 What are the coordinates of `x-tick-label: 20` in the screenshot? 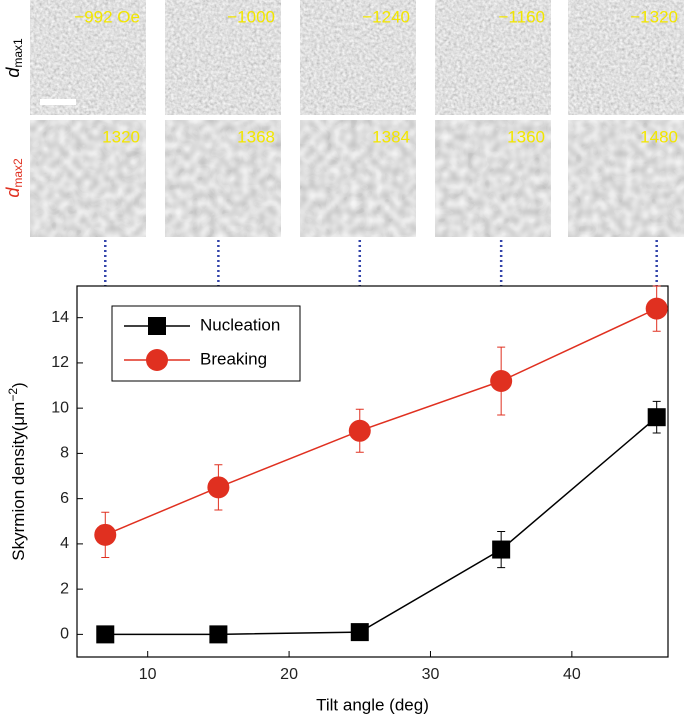 It's located at (289, 674).